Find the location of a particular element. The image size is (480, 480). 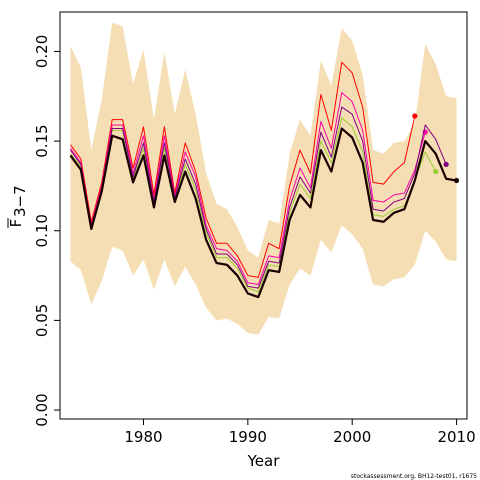

x-tick-label: 2000 is located at coordinates (352, 437).